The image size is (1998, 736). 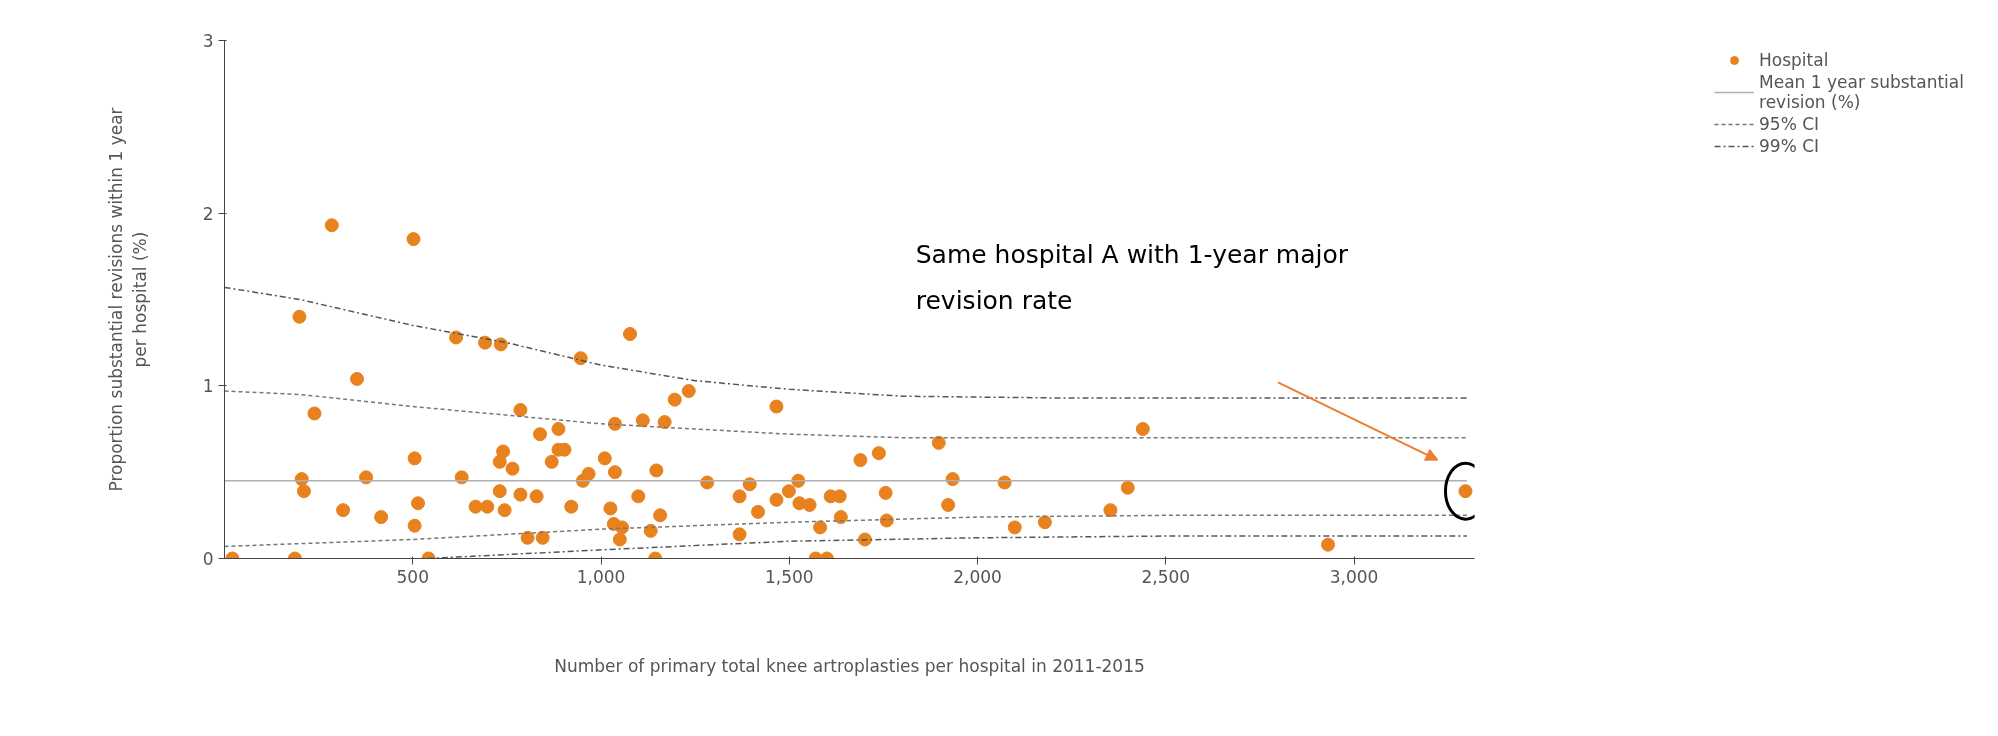 What do you see at coordinates (208, 213) in the screenshot?
I see `y-tick-label: 2` at bounding box center [208, 213].